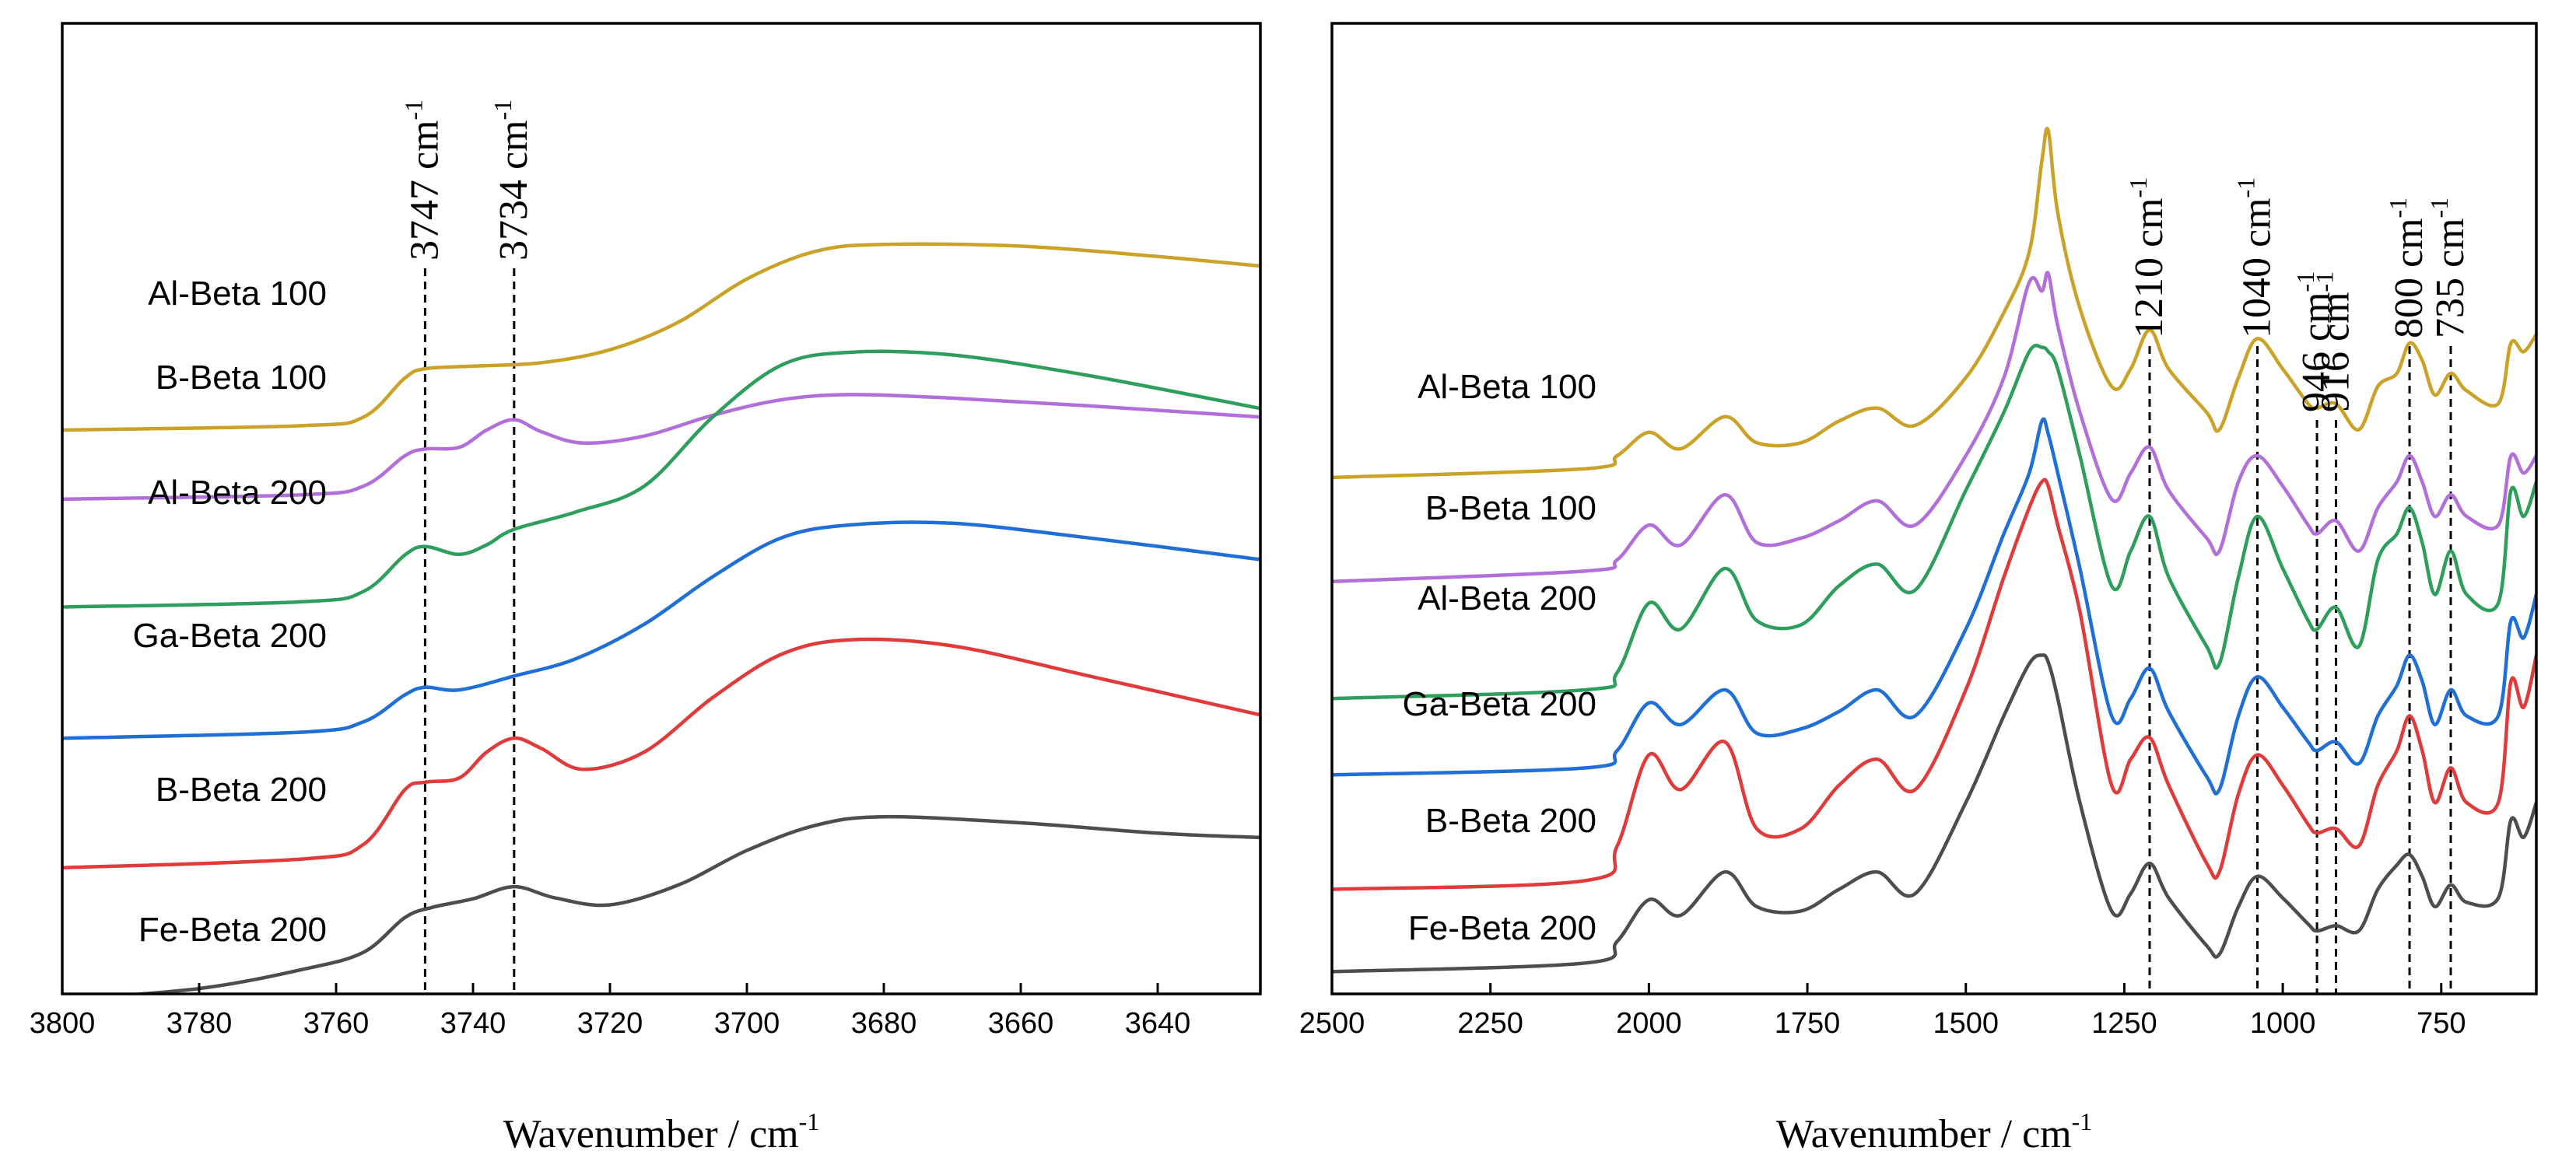 This screenshot has width=2576, height=1165. What do you see at coordinates (473, 1023) in the screenshot?
I see `x-tick-label: 3740` at bounding box center [473, 1023].